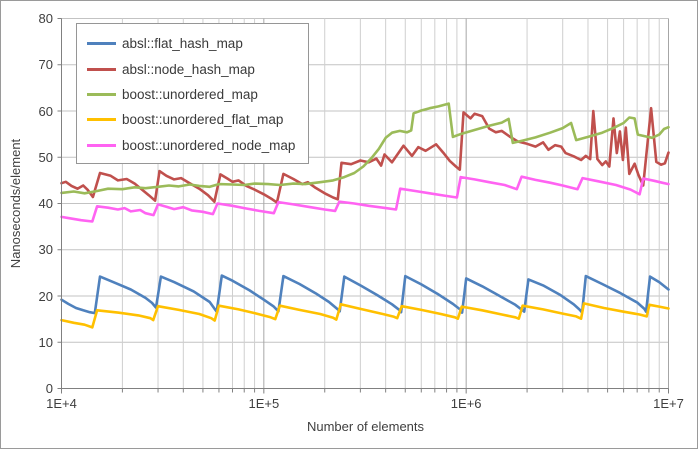  Describe the element at coordinates (45, 203) in the screenshot. I see `y-tick-label: 40` at that location.